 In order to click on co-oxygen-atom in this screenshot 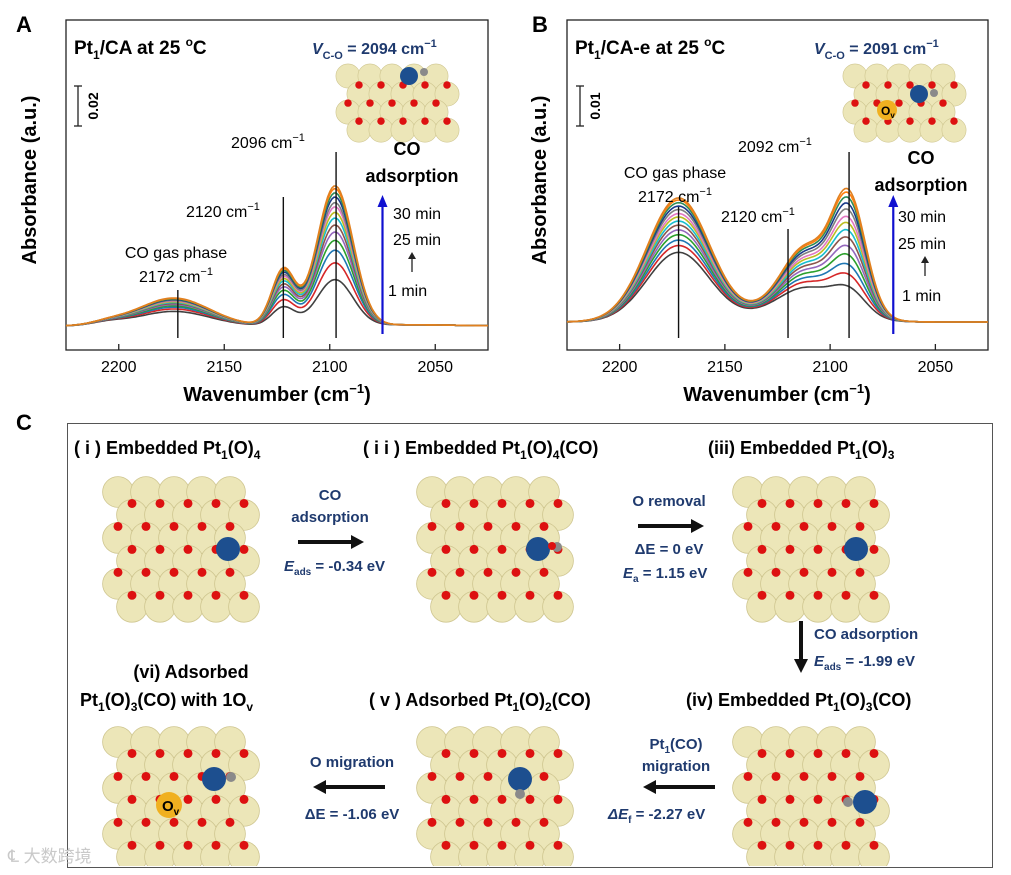, I will do `click(552, 546)`.